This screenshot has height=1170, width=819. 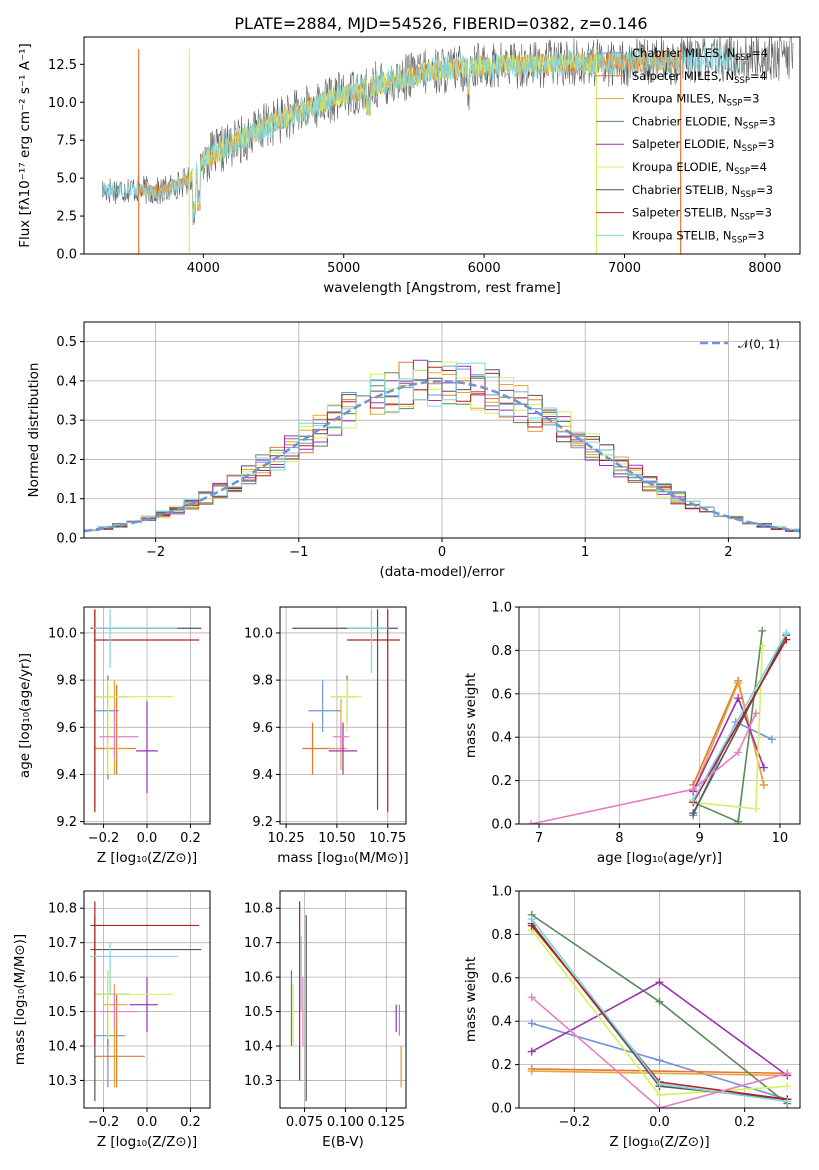 I want to click on y-axis-label: Normed distribution, so click(x=34, y=430).